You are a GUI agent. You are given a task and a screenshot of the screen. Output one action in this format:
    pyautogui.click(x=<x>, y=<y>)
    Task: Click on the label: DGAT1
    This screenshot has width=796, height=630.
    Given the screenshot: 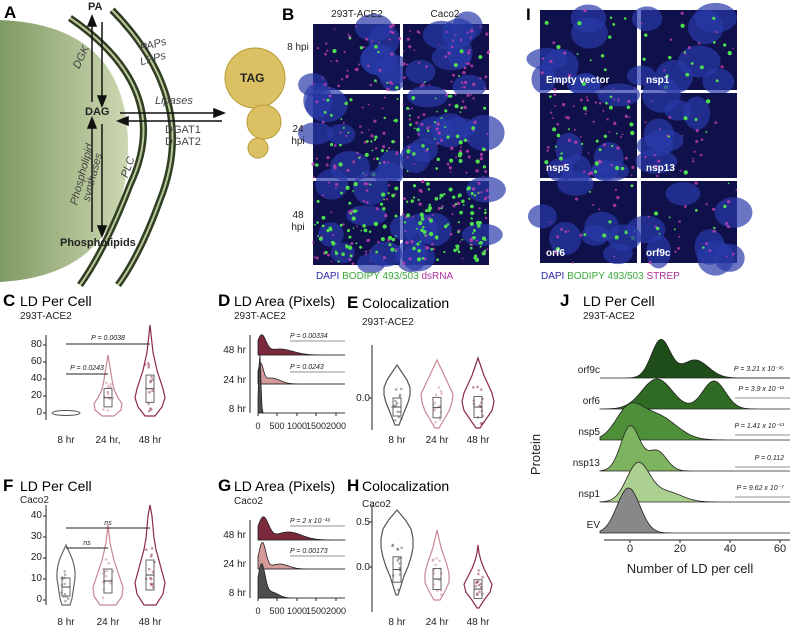 What is the action you would take?
    pyautogui.click(x=183, y=130)
    